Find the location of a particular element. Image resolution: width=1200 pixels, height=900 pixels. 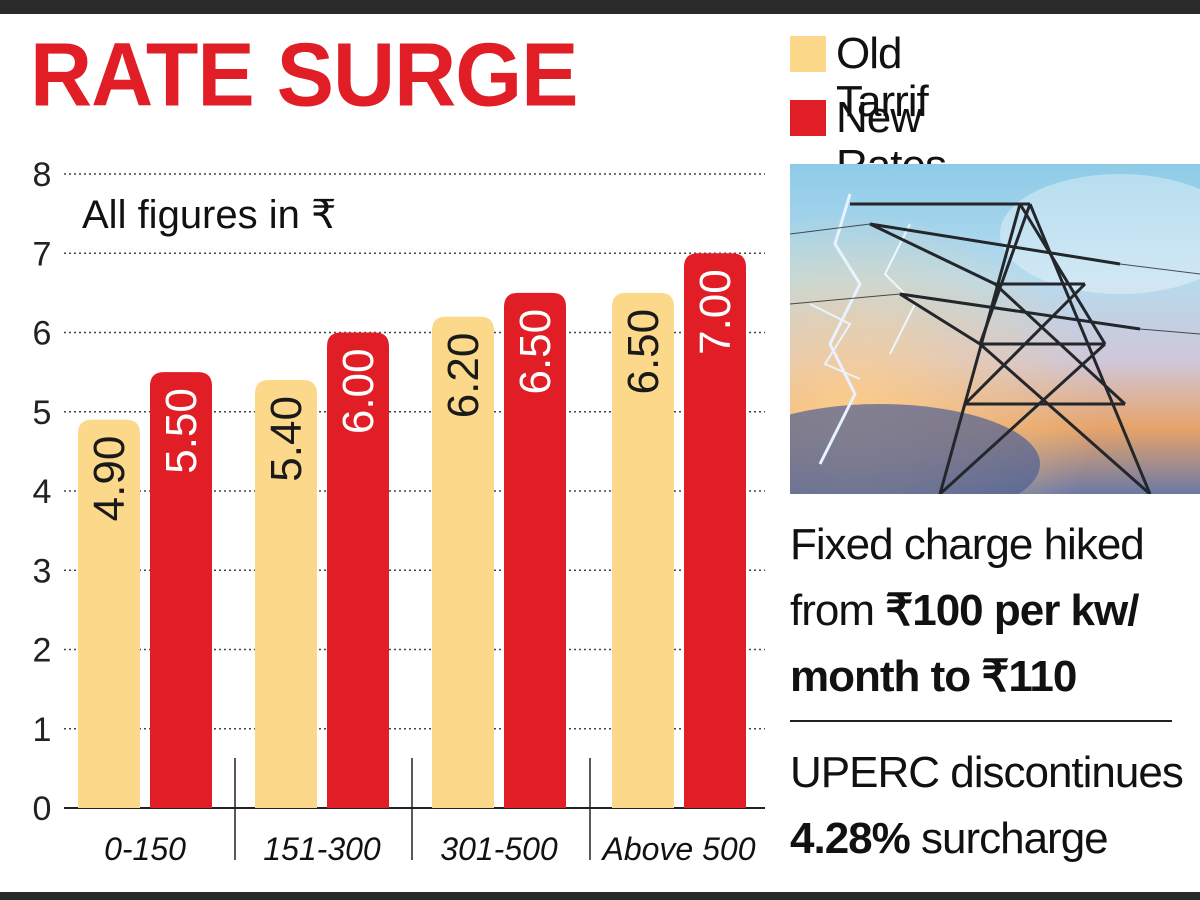

bar-value-label: 6.20 is located at coordinates (463, 376).